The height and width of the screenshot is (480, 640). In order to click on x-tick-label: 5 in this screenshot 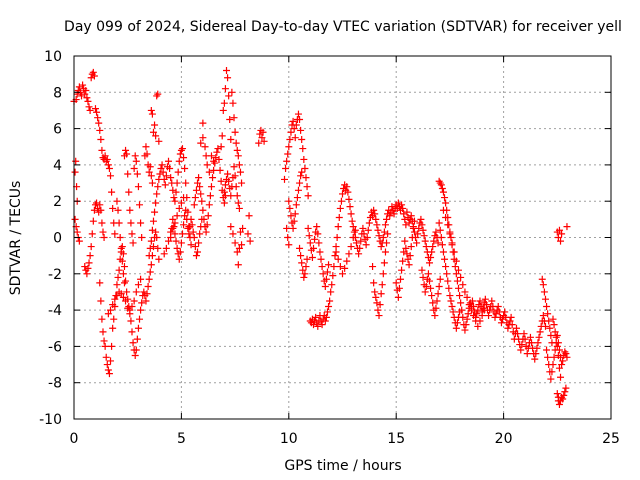, I will do `click(181, 439)`.